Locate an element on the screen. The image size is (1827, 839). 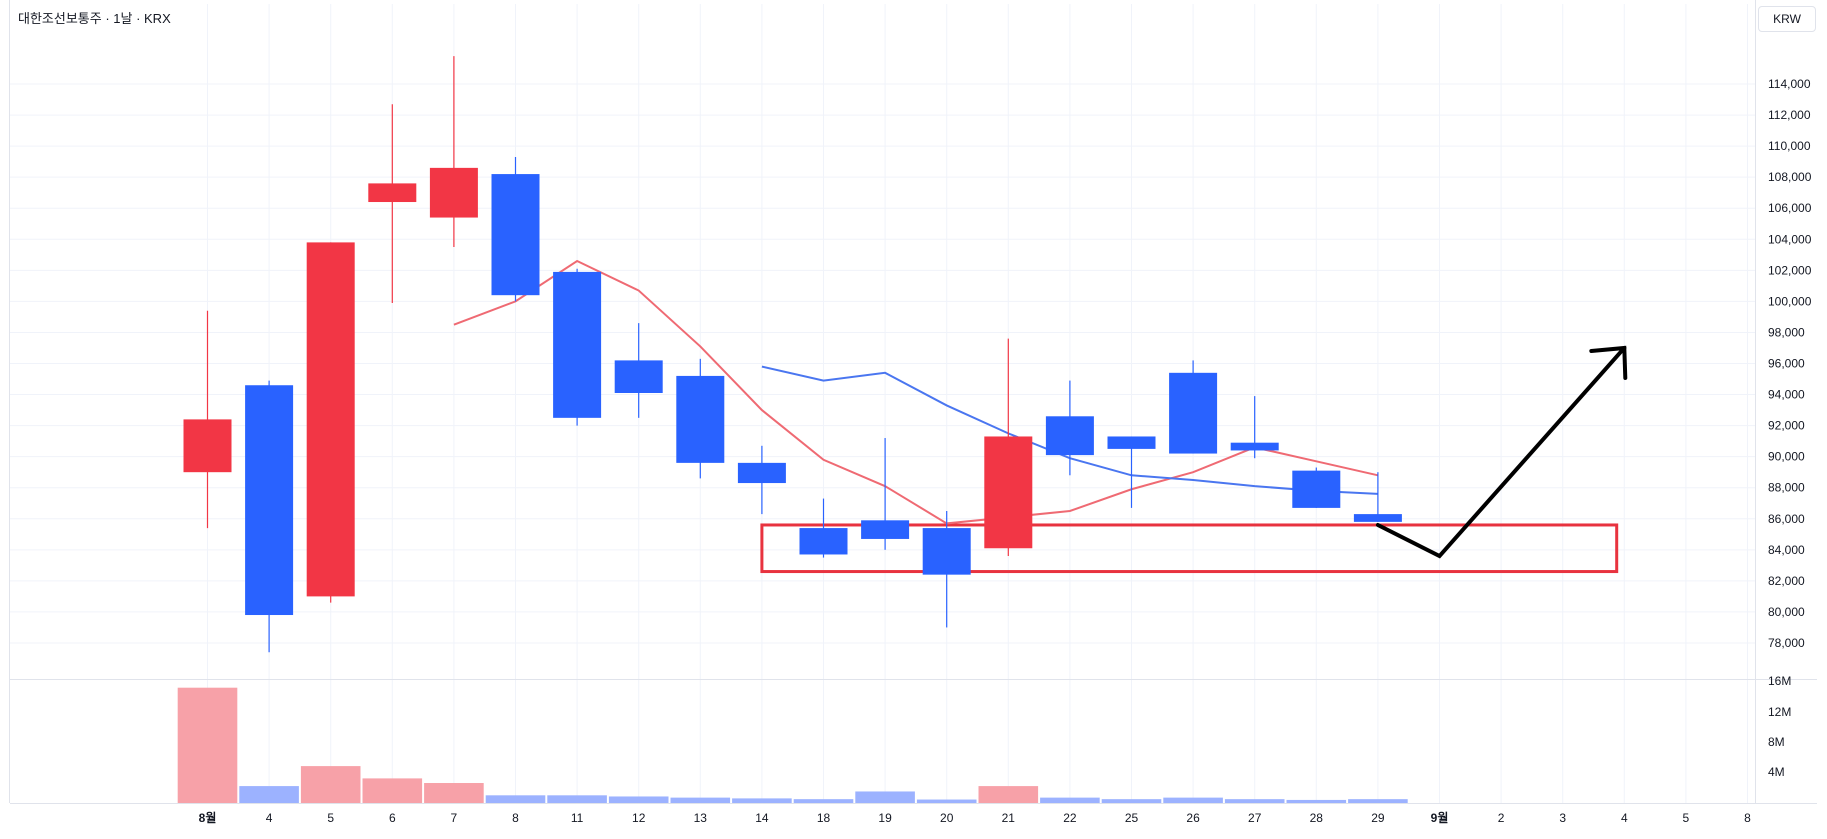
price-tick-label: 108,000 is located at coordinates (1790, 177).